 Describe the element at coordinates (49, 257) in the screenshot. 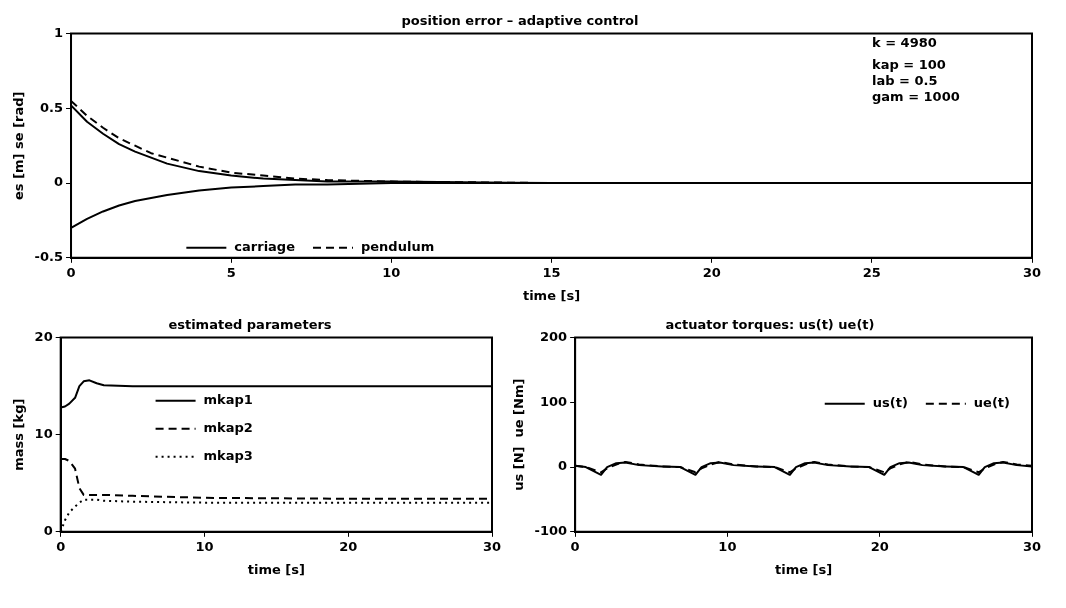

I see `y-tick-label: -0.5` at that location.